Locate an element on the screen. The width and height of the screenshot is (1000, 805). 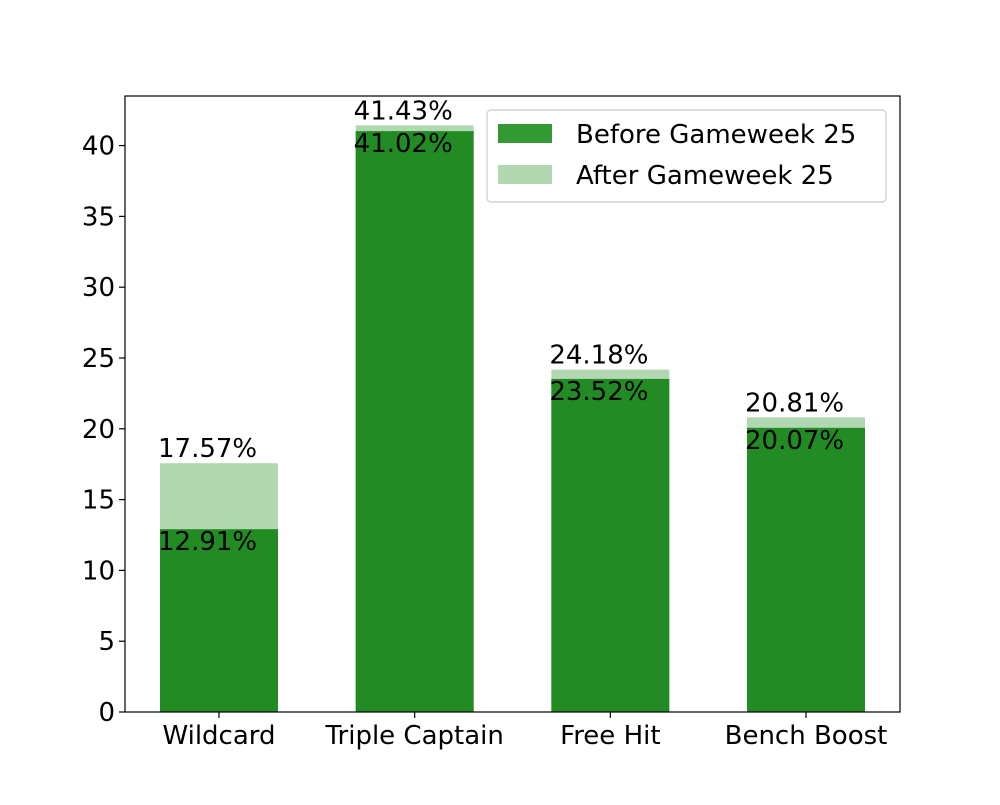
data-label-before-0: 12.91% is located at coordinates (207, 542).